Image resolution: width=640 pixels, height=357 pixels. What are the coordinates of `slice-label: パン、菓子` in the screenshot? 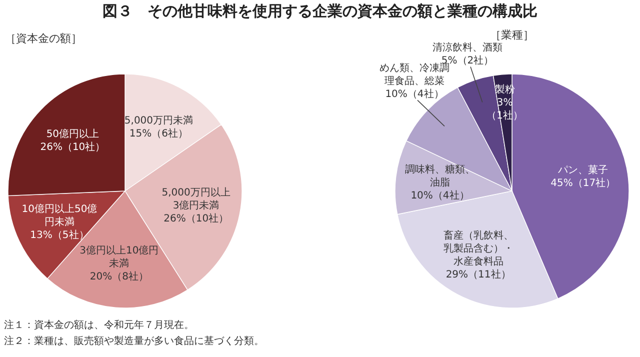 It's located at (582, 170).